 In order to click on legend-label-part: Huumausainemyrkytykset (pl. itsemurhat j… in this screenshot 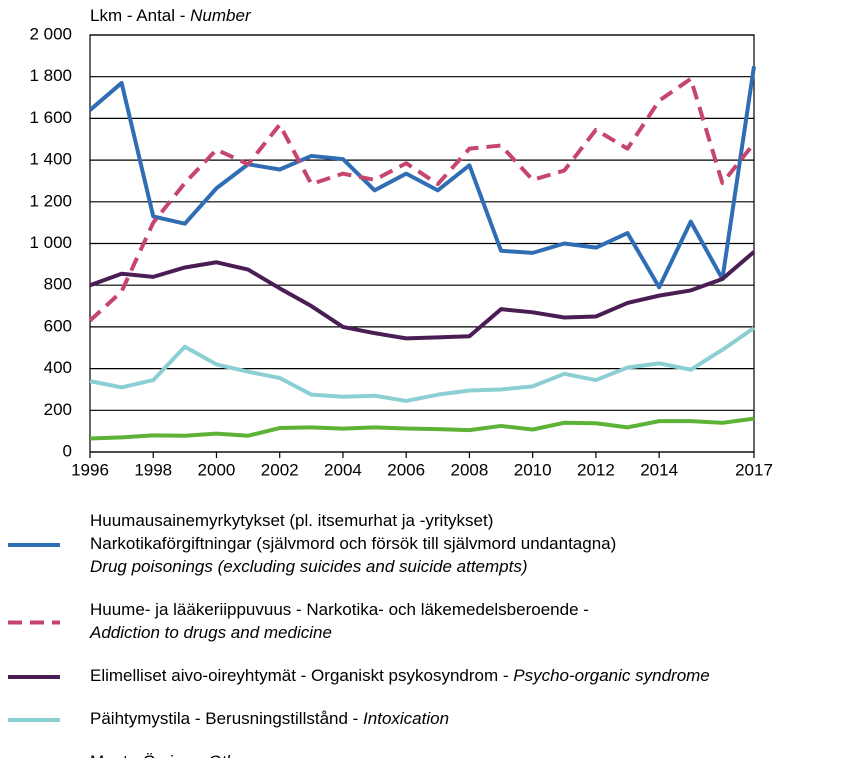, I will do `click(291, 520)`.